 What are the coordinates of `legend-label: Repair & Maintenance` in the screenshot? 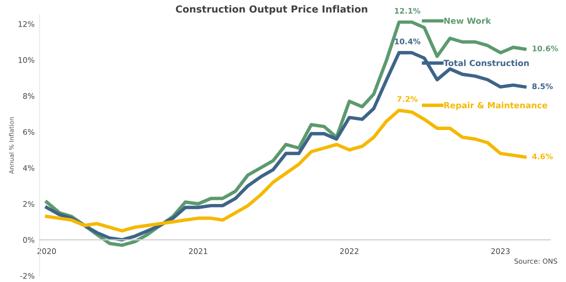 It's located at (496, 106).